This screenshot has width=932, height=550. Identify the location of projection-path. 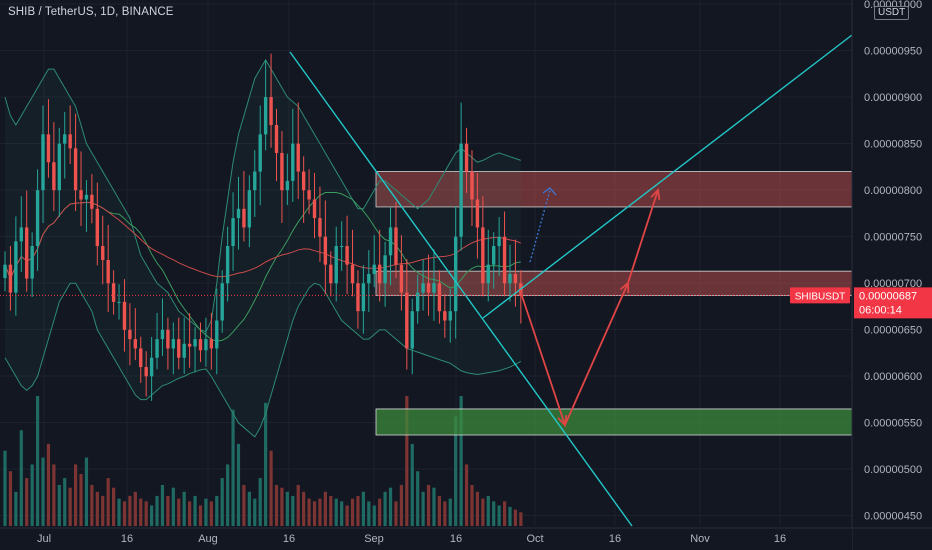
(589, 308).